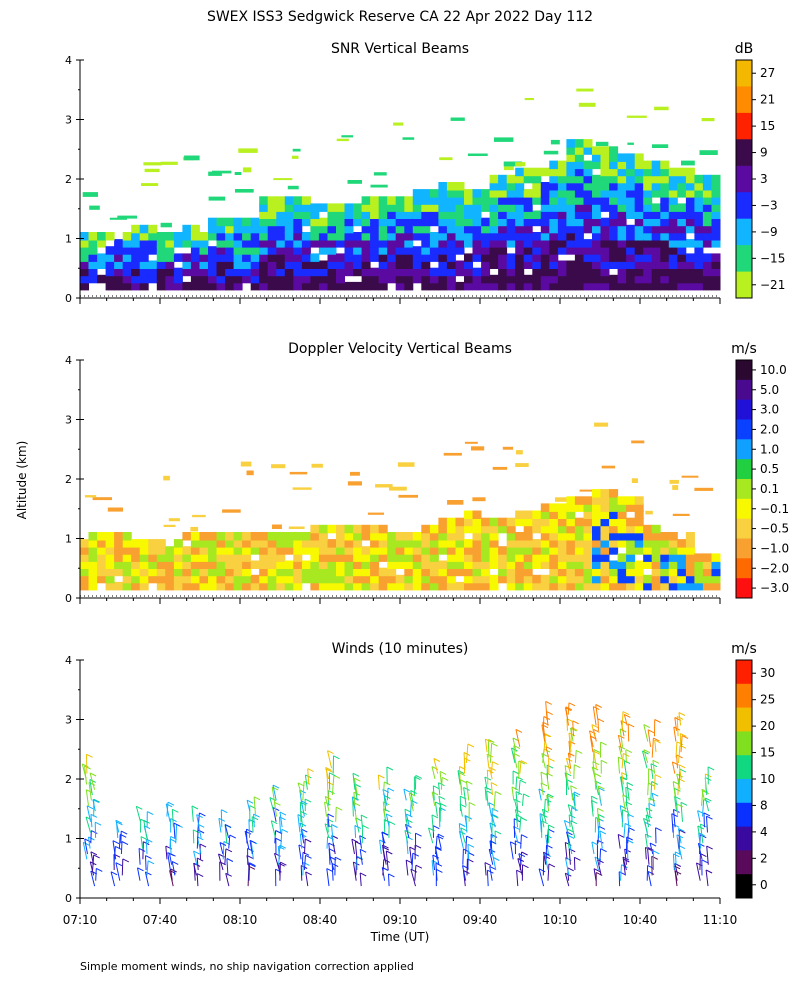 This screenshot has height=1000, width=800. I want to click on winds-colorbar-title: m/s, so click(744, 649).